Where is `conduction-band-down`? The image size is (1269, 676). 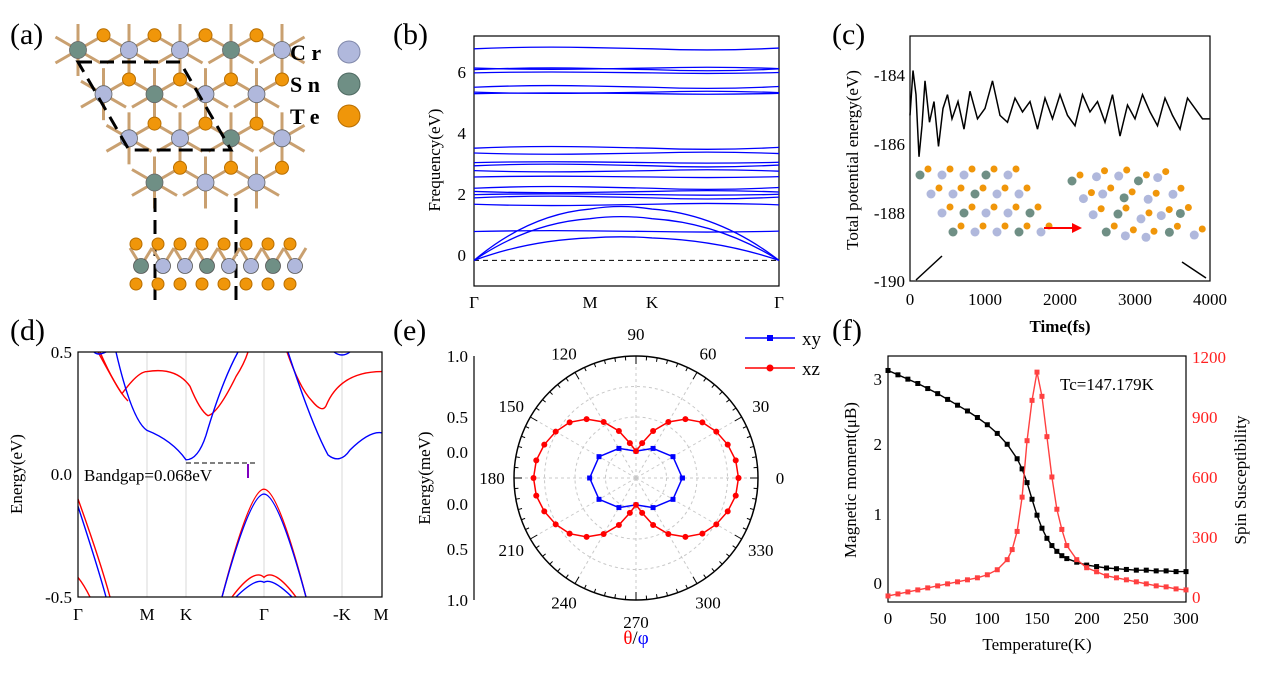
conduction-band-down is located at coordinates (342, 353).